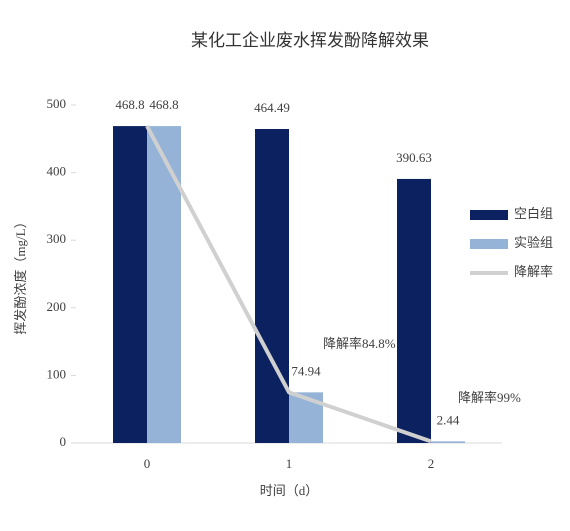 This screenshot has width=570, height=531. Describe the element at coordinates (57, 171) in the screenshot. I see `y-tick-label: 400` at that location.